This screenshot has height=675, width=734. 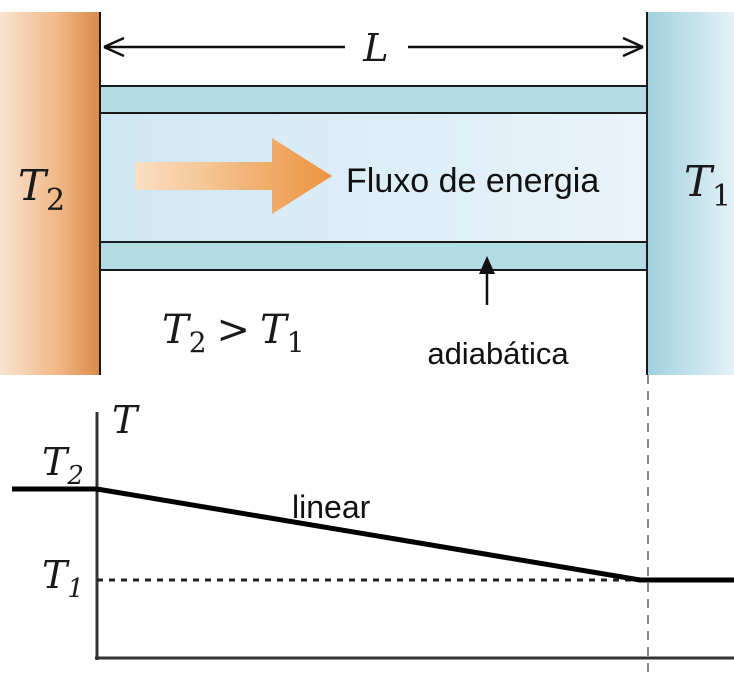 I want to click on insulation-label: adiabática, so click(x=498, y=353).